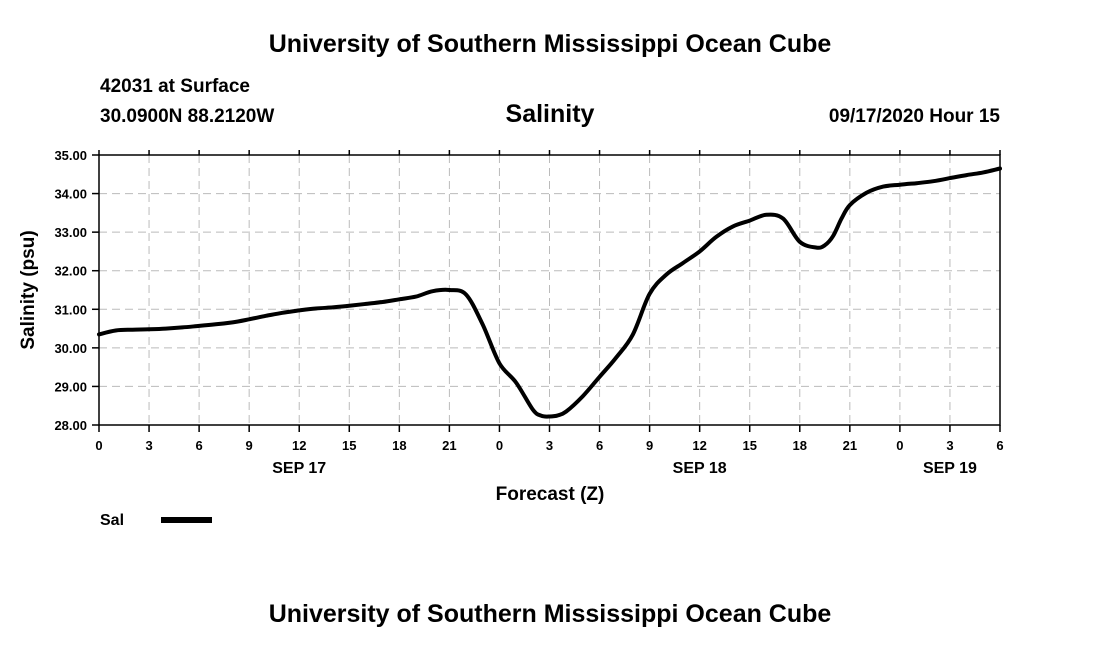 The height and width of the screenshot is (650, 1100). Describe the element at coordinates (624, 468) in the screenshot. I see `date-labels: SEP 17 SEP 18 SEP 19` at that location.